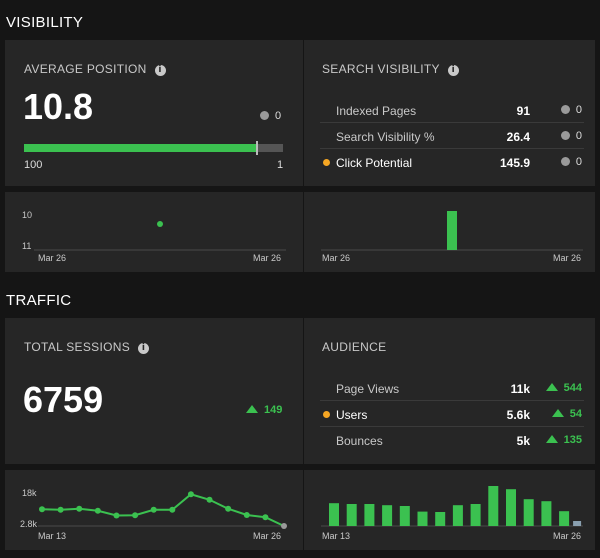 This screenshot has width=600, height=558. Describe the element at coordinates (572, 388) in the screenshot. I see `row-change-value: 544` at that location.